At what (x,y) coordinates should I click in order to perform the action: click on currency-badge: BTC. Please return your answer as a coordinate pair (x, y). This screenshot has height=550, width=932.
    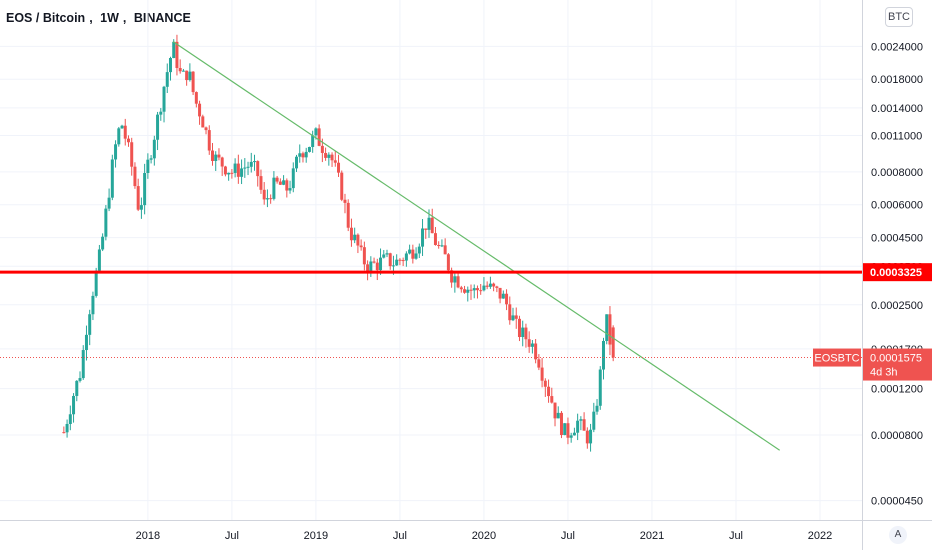
    Looking at the image, I should click on (899, 17).